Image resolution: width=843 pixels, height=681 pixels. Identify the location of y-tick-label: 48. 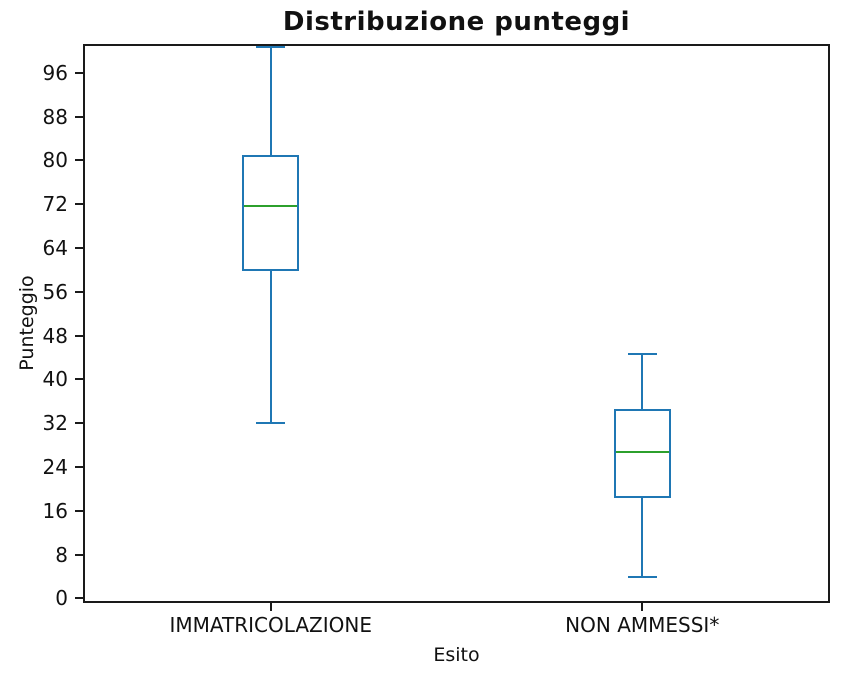
(55, 335).